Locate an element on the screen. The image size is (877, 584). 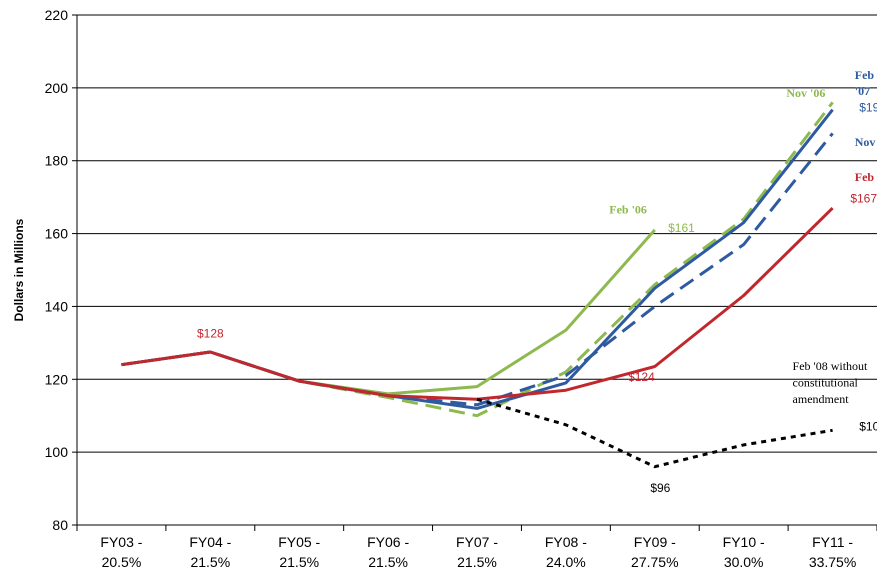
x-tick-label: FY06 -21.5% is located at coordinates (388, 552).